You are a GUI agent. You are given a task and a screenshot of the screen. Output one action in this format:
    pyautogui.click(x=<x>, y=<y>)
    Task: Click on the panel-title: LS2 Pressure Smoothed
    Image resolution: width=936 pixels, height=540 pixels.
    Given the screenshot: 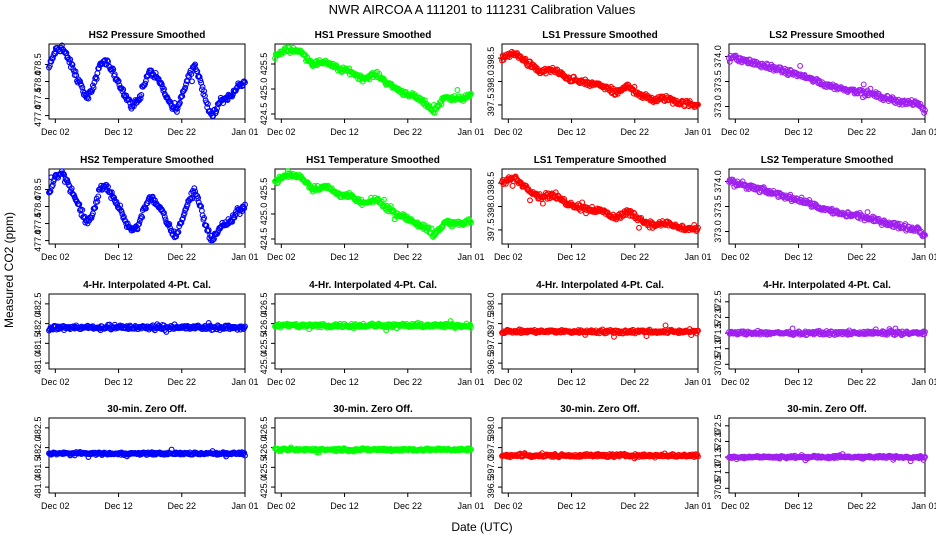 What is the action you would take?
    pyautogui.click(x=827, y=35)
    